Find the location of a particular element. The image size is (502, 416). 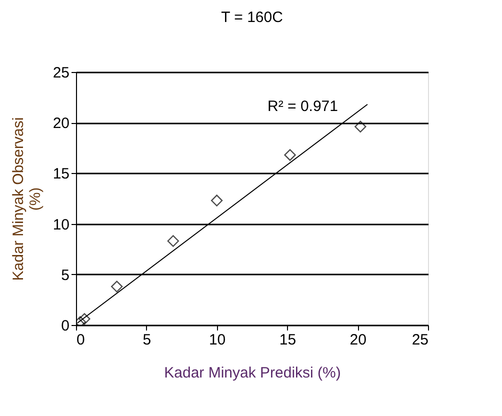

x-tick-label: 5 is located at coordinates (147, 340).